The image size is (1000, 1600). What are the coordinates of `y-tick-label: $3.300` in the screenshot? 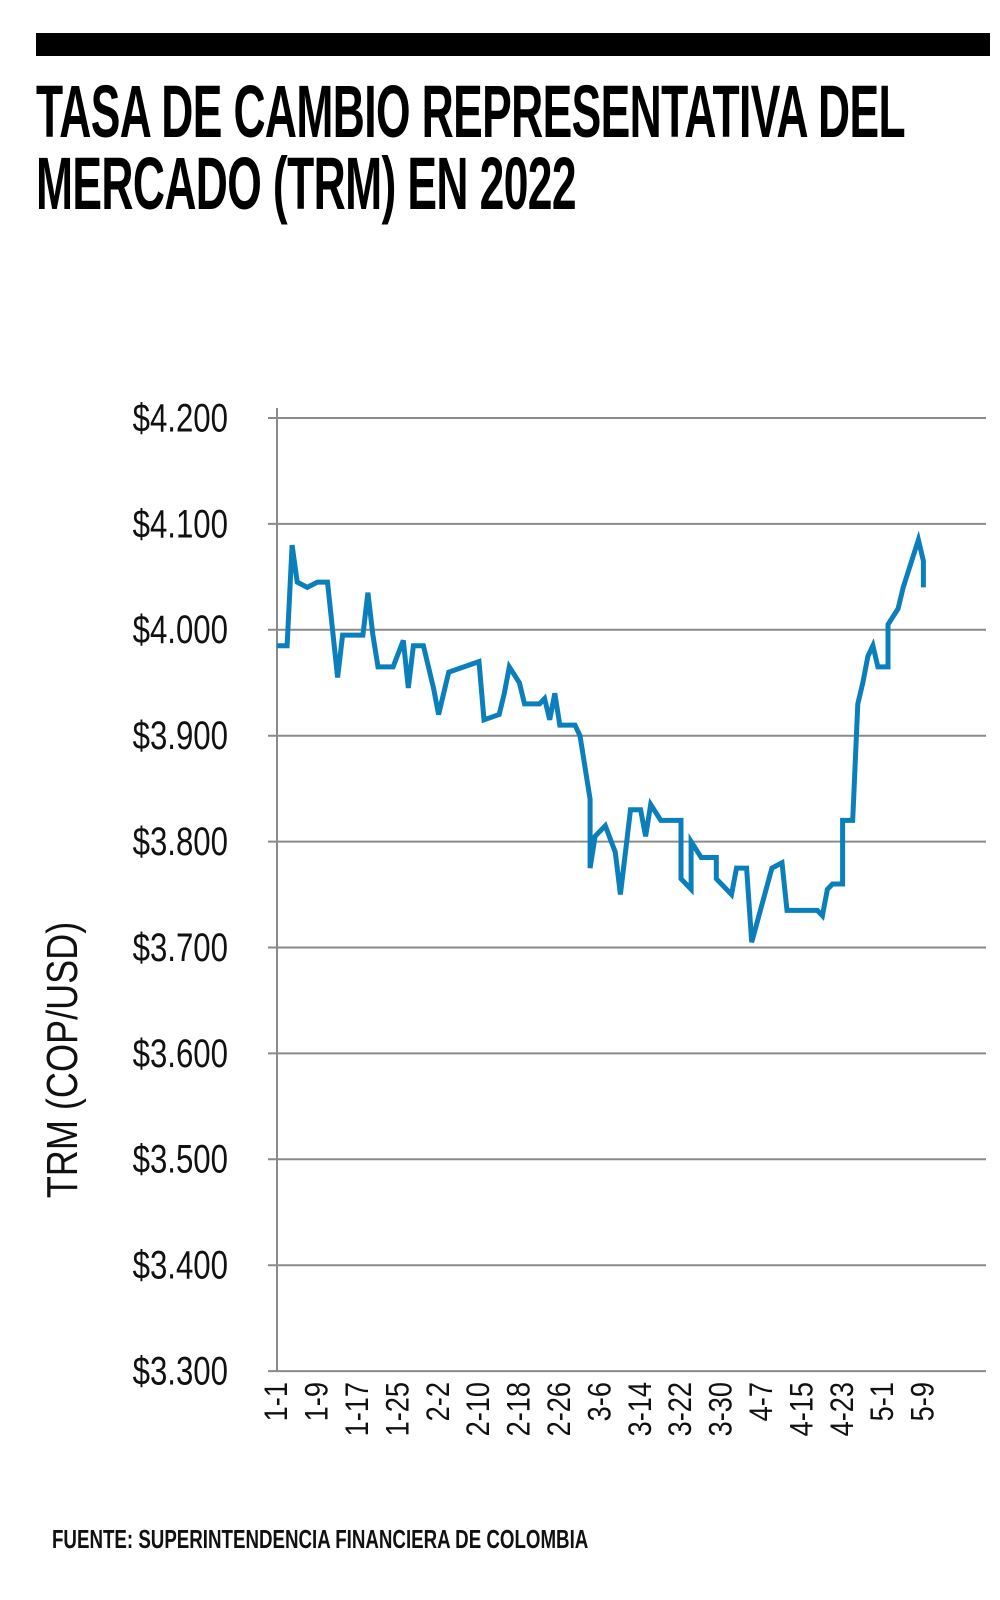 It's located at (180, 1371).